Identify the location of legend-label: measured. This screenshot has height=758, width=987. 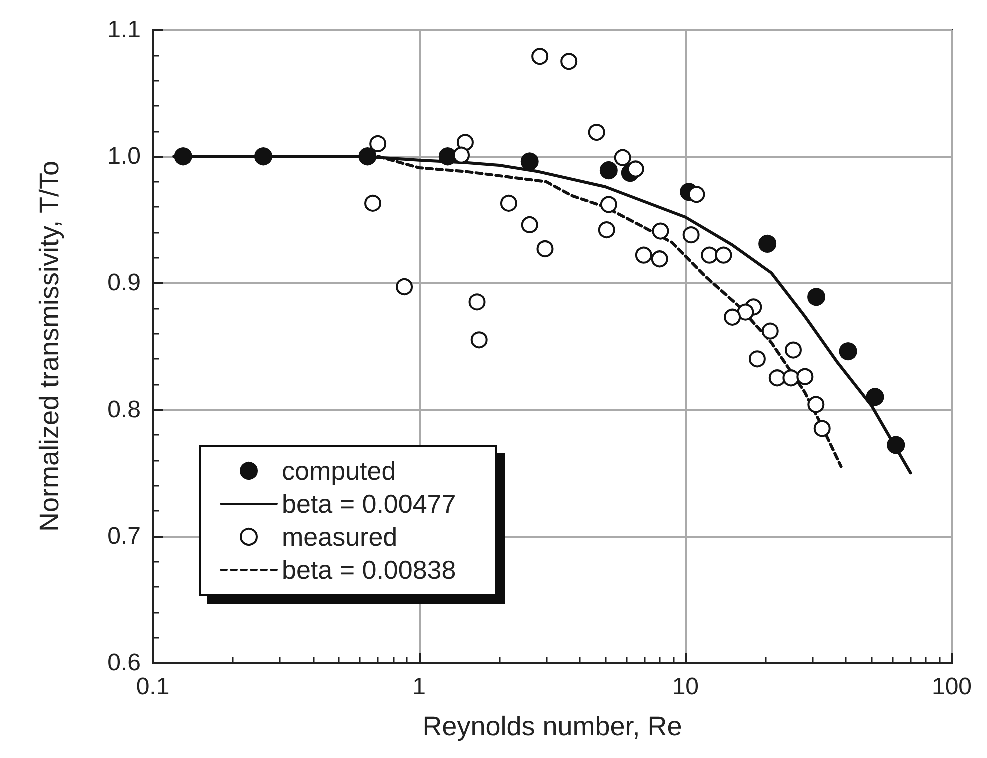
(340, 537).